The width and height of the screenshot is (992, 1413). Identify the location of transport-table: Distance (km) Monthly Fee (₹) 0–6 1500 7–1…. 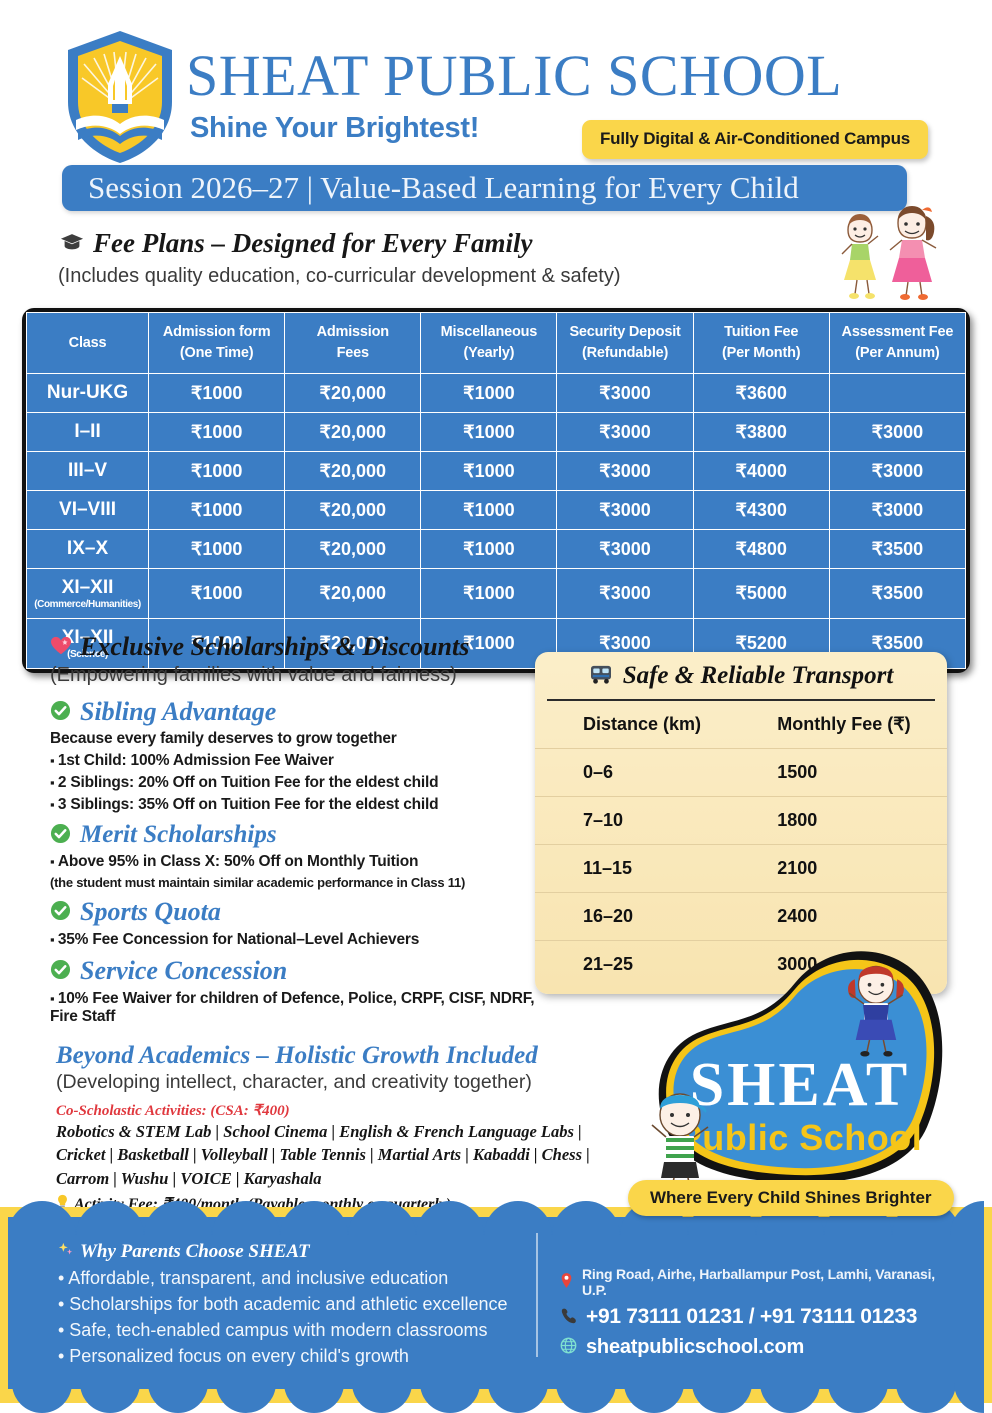
(741, 844).